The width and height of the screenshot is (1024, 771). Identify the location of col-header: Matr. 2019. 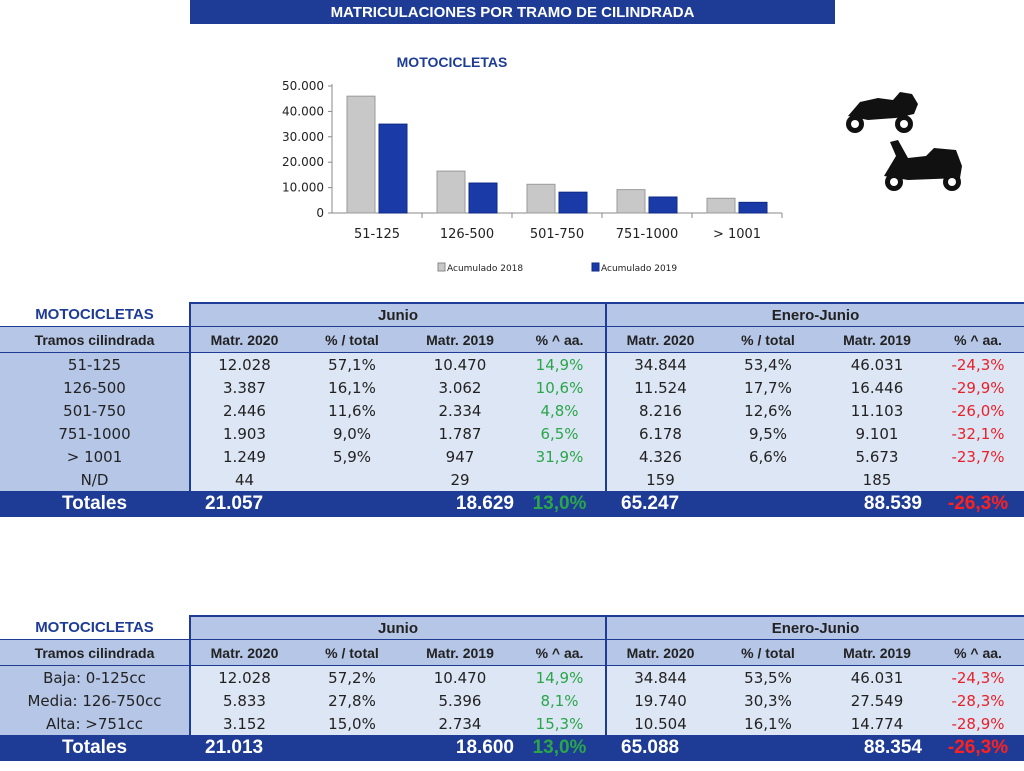
(877, 652).